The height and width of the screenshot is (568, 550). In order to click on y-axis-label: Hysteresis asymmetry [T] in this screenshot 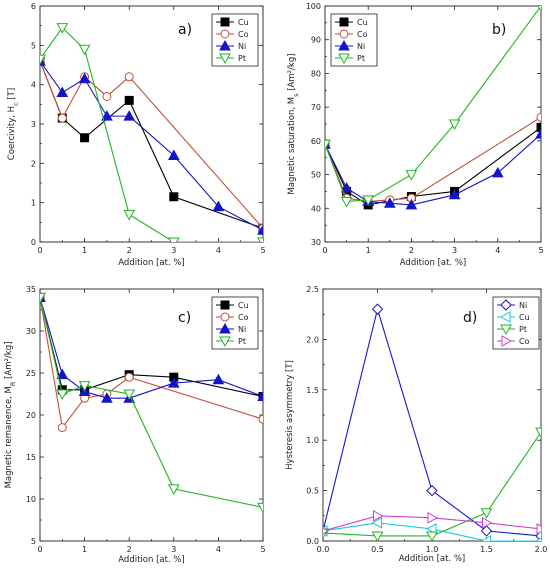, I will do `click(290, 415)`.